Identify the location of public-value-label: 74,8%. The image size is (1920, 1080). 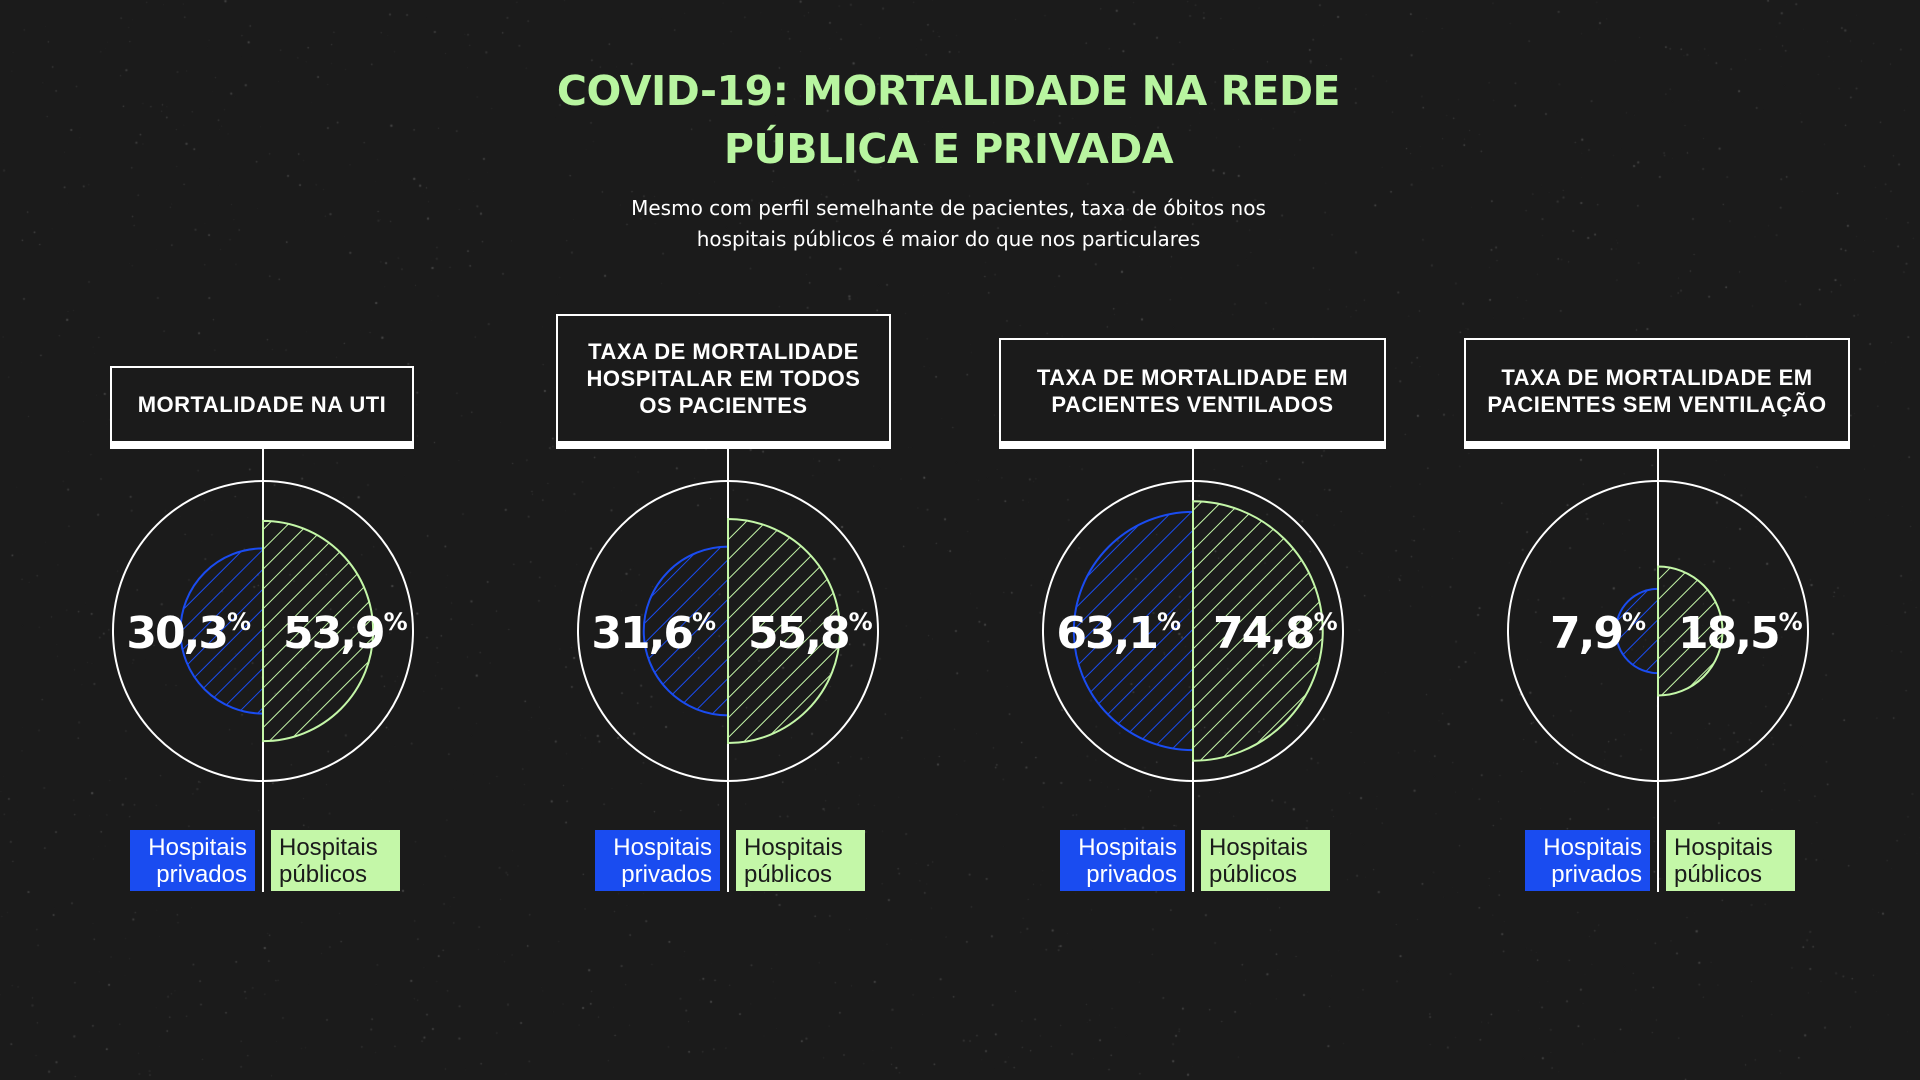
(1275, 633).